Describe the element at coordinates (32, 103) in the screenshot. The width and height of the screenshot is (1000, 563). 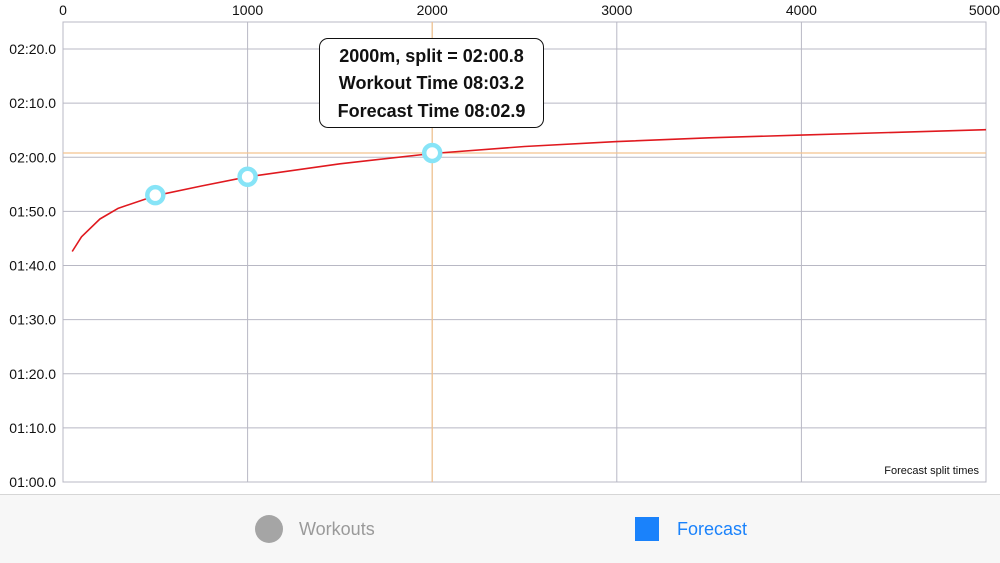
I see `y-tick-label: 02:10.0` at that location.